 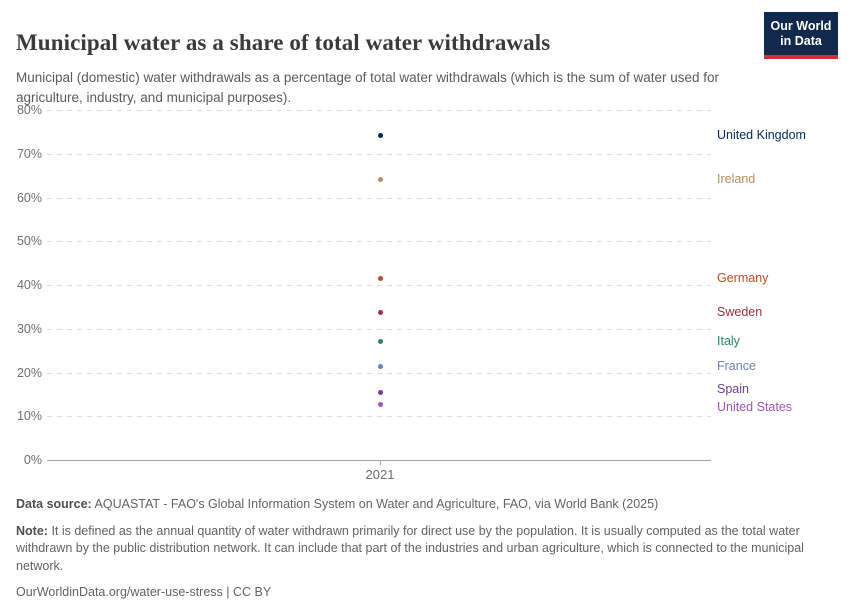 What do you see at coordinates (29, 153) in the screenshot?
I see `y-axis-tick-label: 70%` at bounding box center [29, 153].